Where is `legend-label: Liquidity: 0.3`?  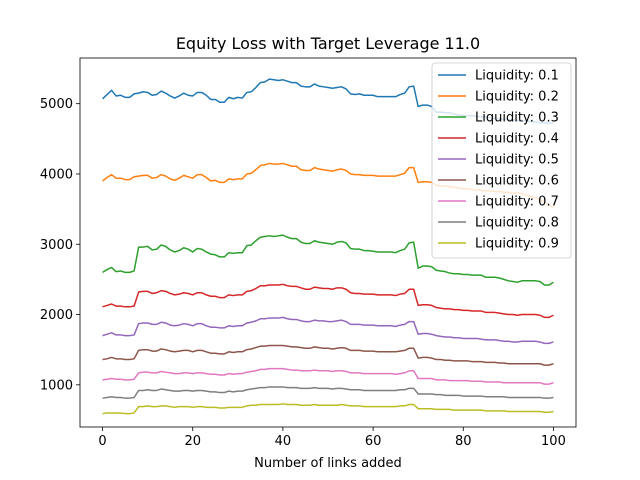
legend-label: Liquidity: 0.3 is located at coordinates (517, 118).